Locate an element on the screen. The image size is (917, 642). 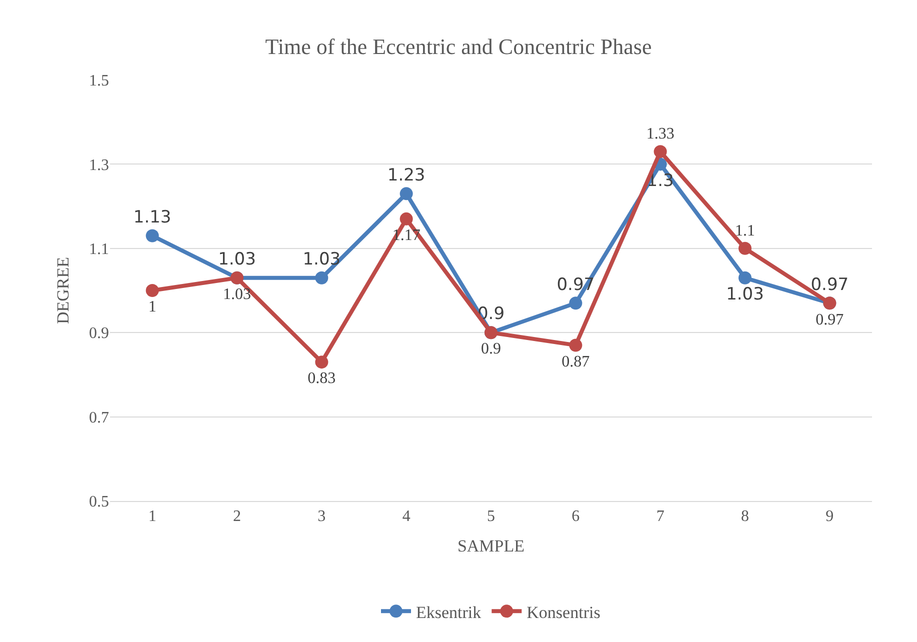
data-label: 1.13 is located at coordinates (152, 217).